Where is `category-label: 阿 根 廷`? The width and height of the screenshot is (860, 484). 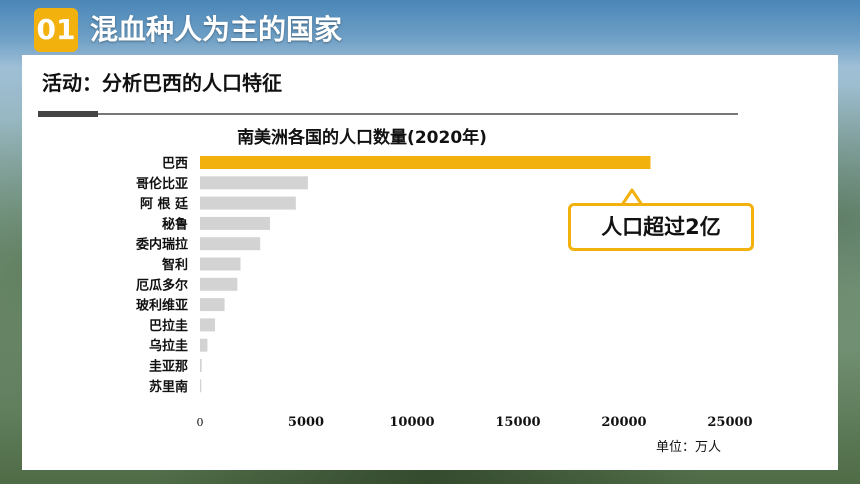
category-label: 阿 根 廷 is located at coordinates (164, 204).